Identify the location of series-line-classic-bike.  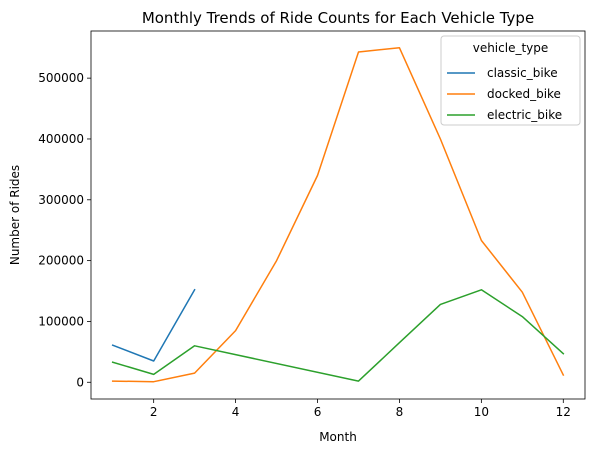
(153, 325).